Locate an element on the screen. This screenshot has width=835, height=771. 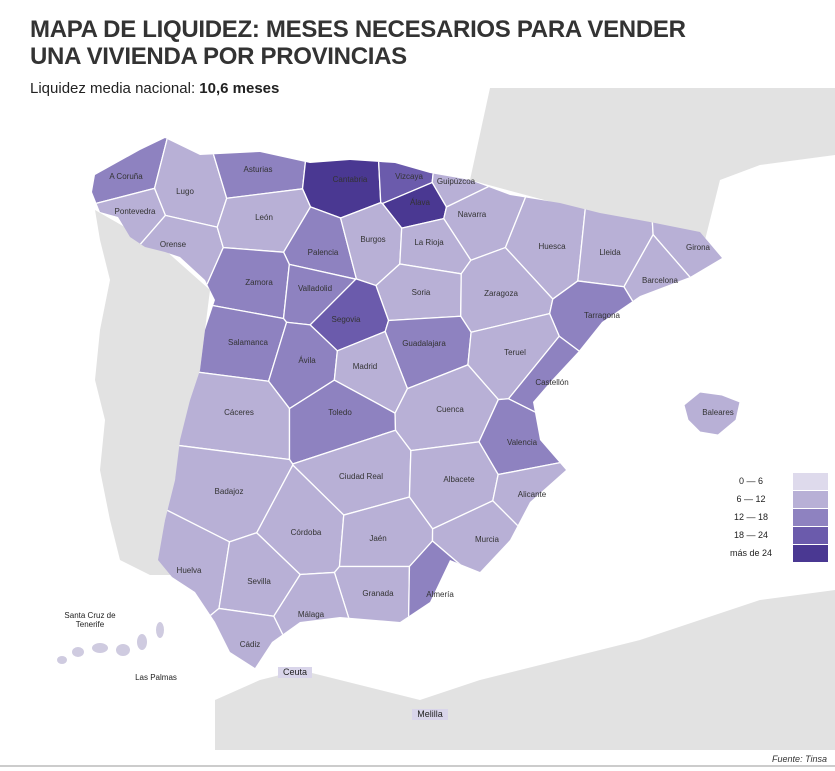
province-label: Guadalajara is located at coordinates (424, 343).